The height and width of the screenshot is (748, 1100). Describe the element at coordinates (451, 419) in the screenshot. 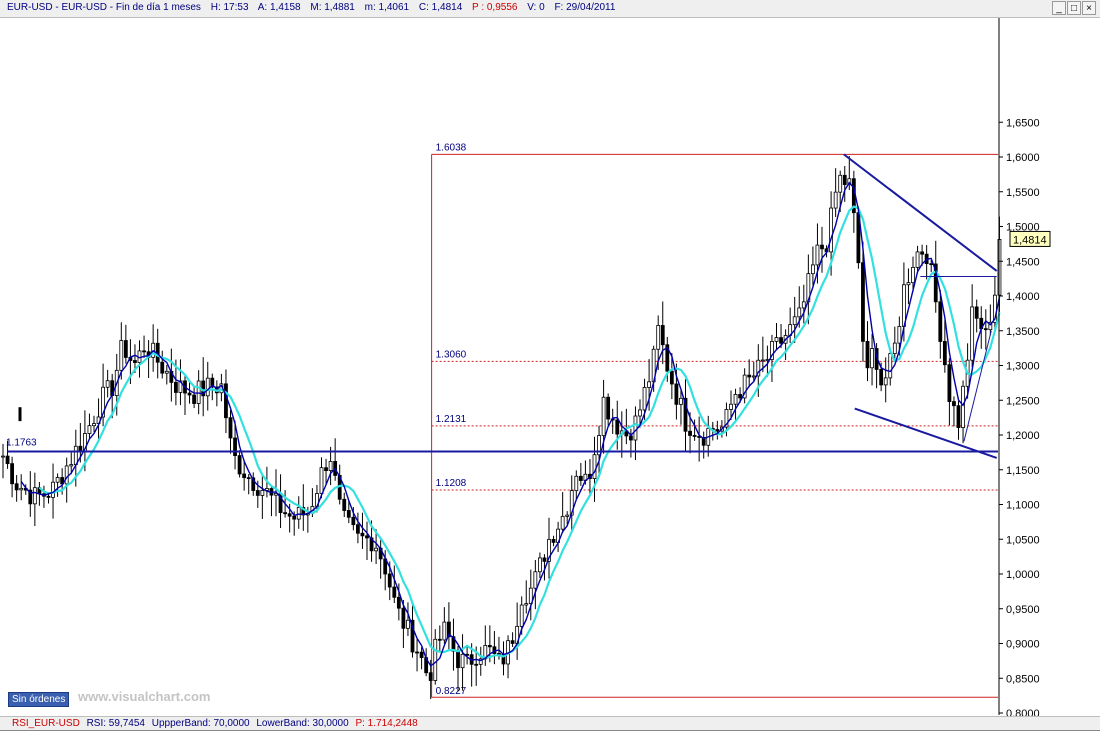

I see `fibonacci-level-label: 1.2131` at that location.